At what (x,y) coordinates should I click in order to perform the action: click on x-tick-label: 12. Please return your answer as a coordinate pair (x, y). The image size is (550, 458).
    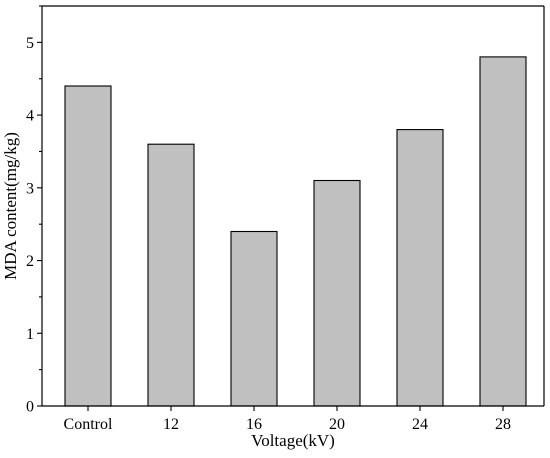
    Looking at the image, I should click on (171, 424).